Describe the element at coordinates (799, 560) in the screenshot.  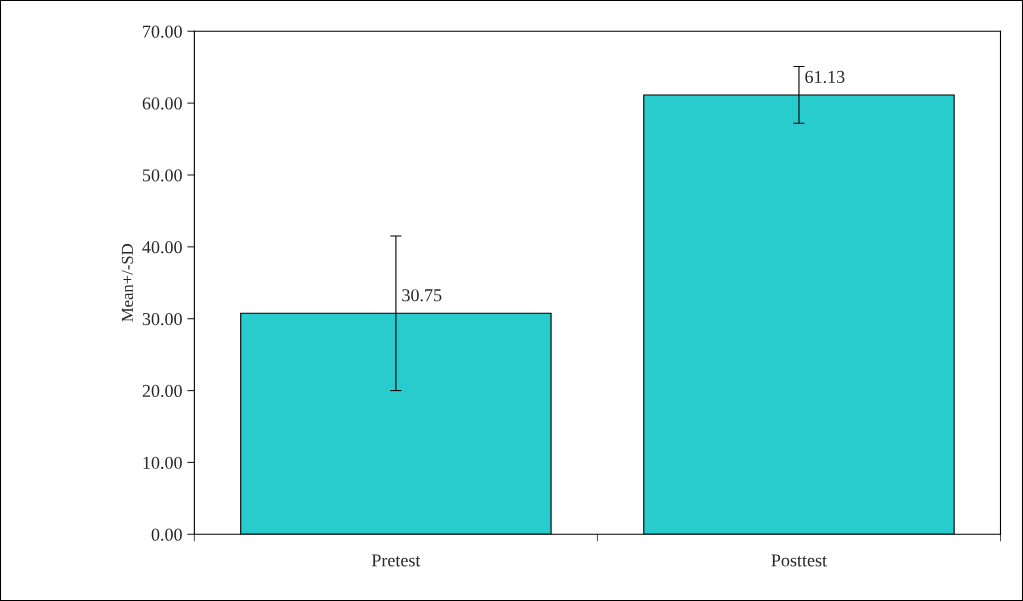
I see `x-tick-label: Posttest` at that location.